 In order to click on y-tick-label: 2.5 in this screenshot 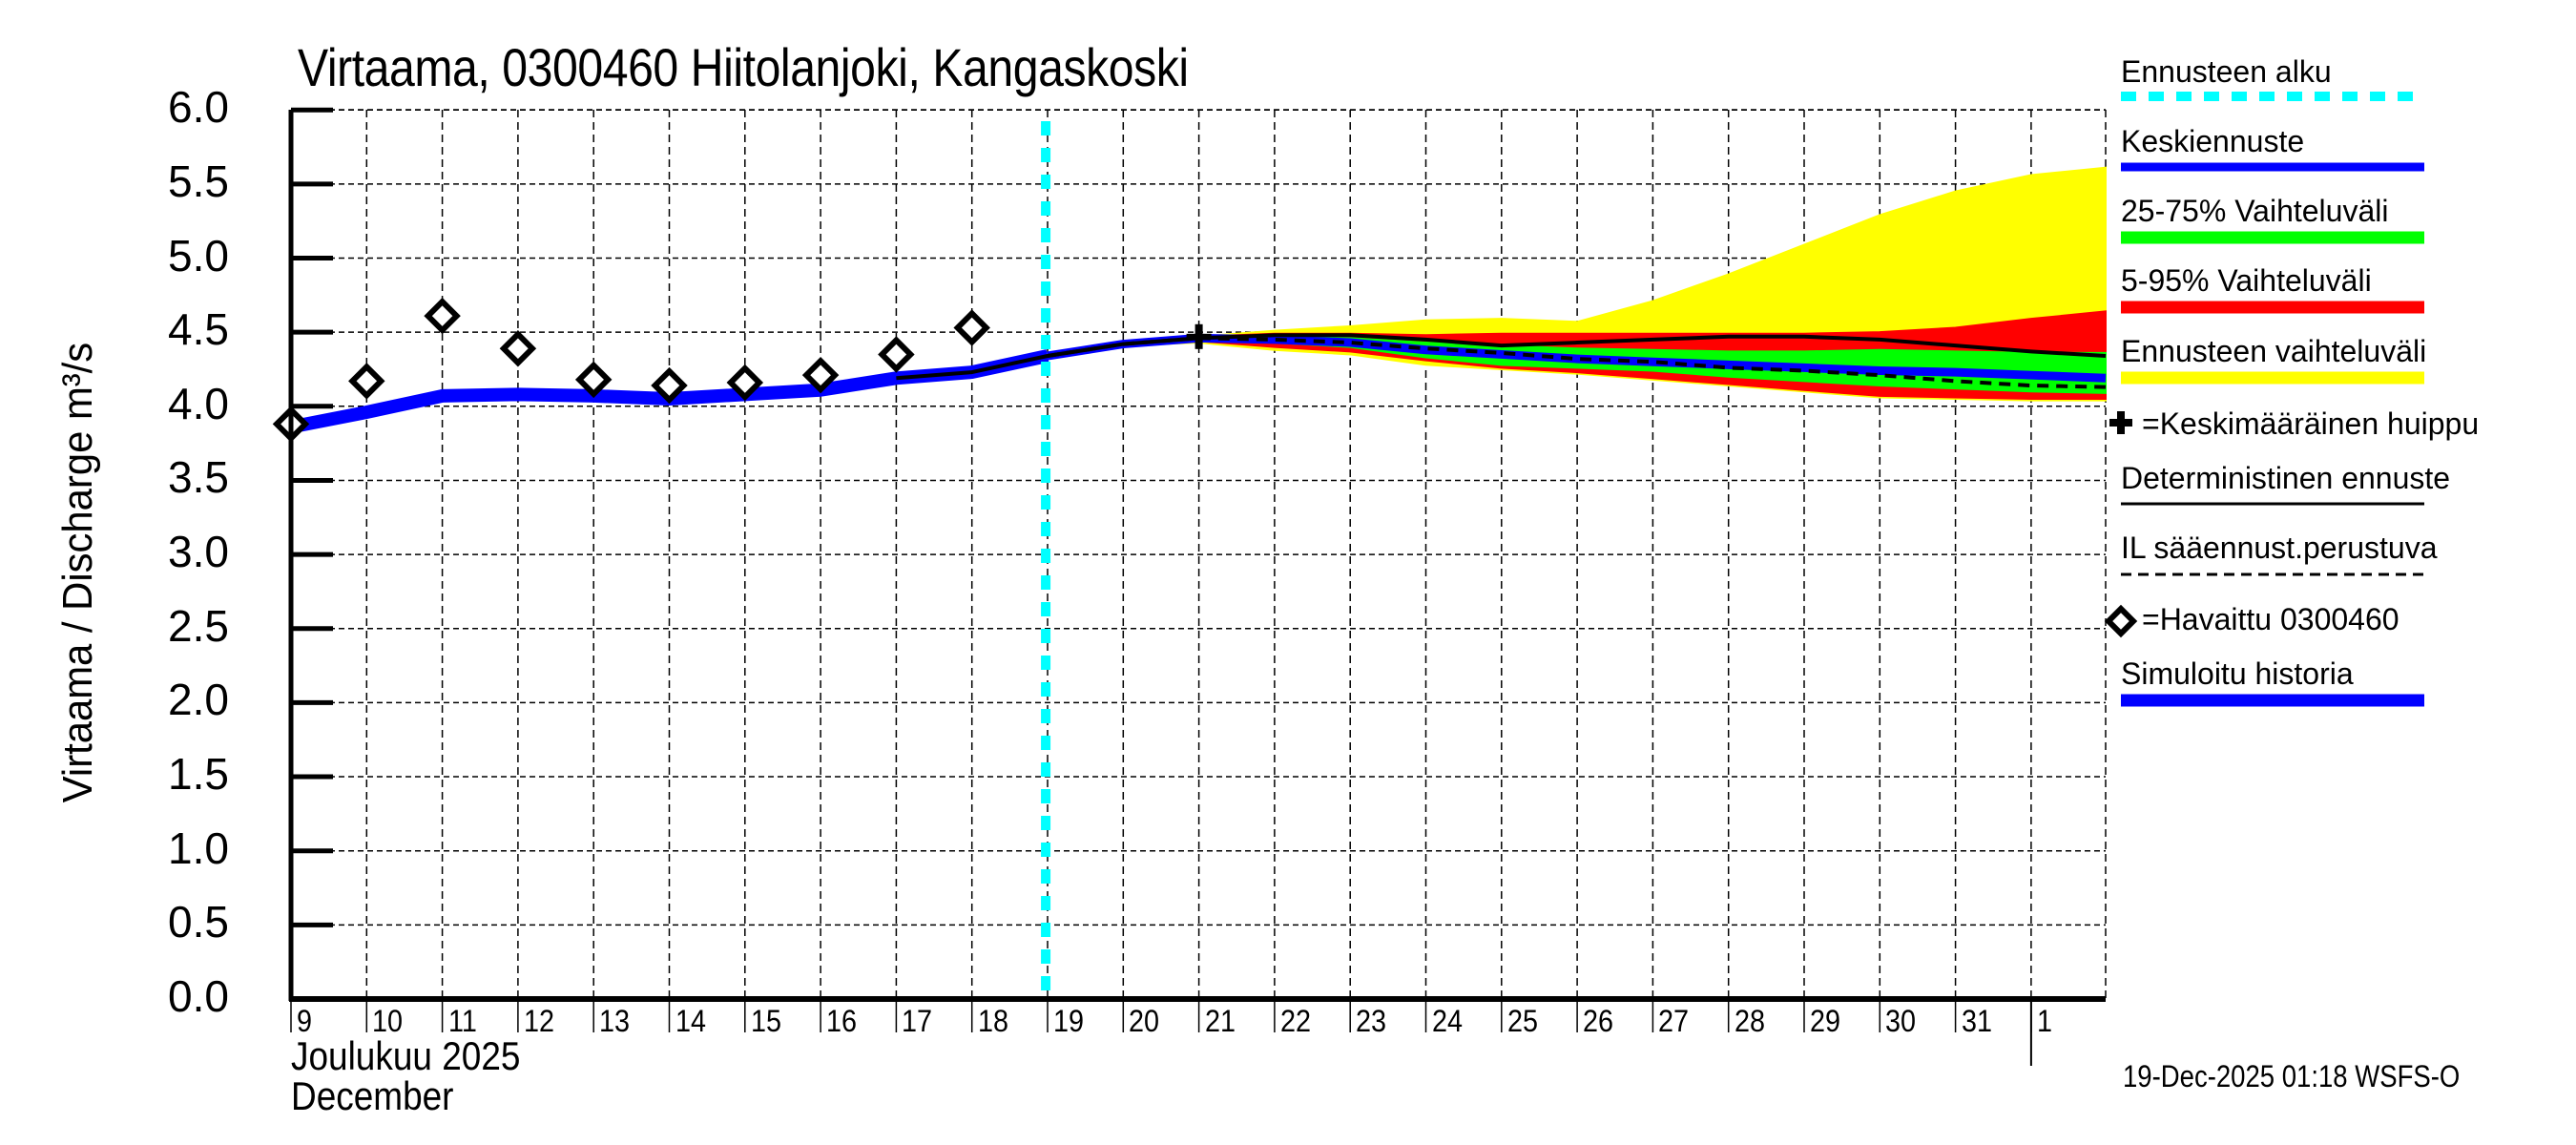, I will do `click(198, 626)`.